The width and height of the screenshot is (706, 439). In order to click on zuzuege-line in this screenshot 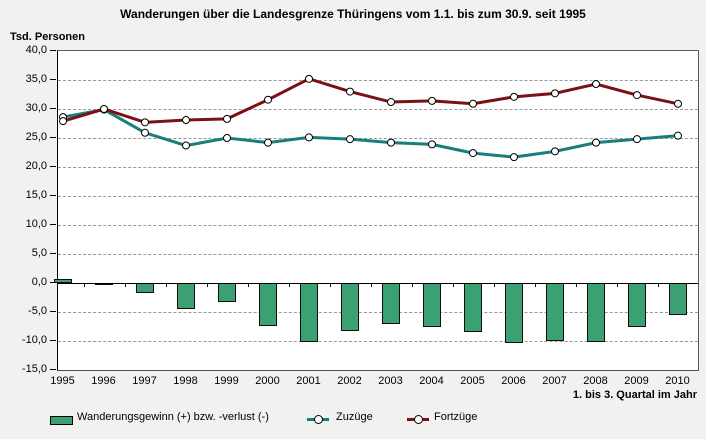, I will do `click(370, 133)`.